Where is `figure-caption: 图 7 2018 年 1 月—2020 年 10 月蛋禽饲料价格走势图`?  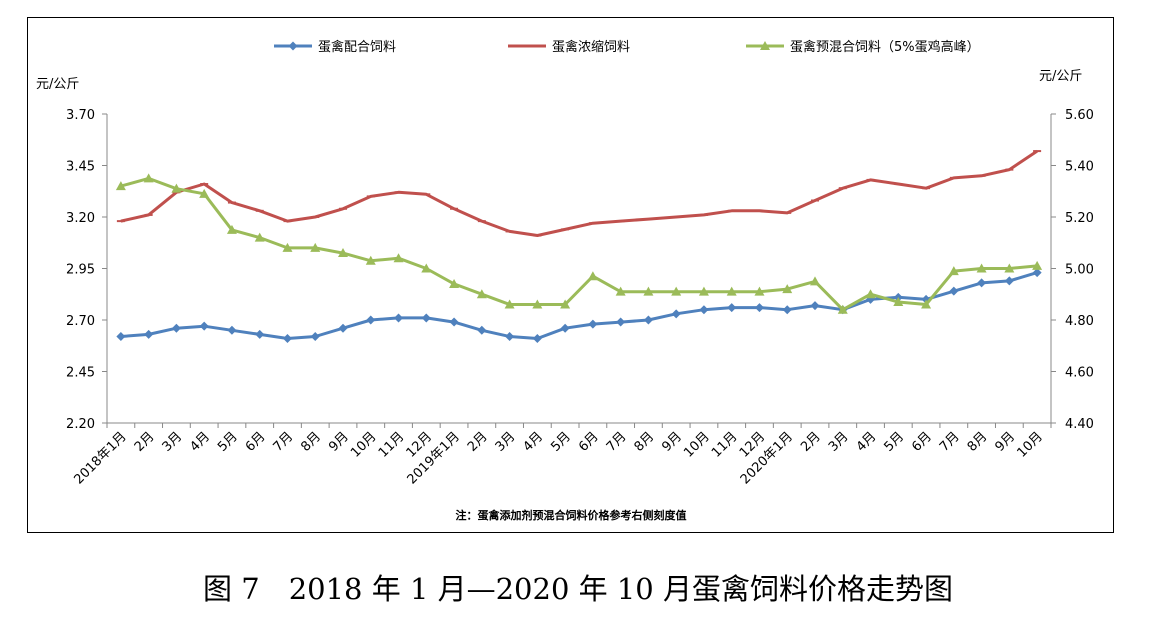 figure-caption: 图 7 2018 年 1 月—2020 年 10 月蛋禽饲料价格走势图 is located at coordinates (578, 589).